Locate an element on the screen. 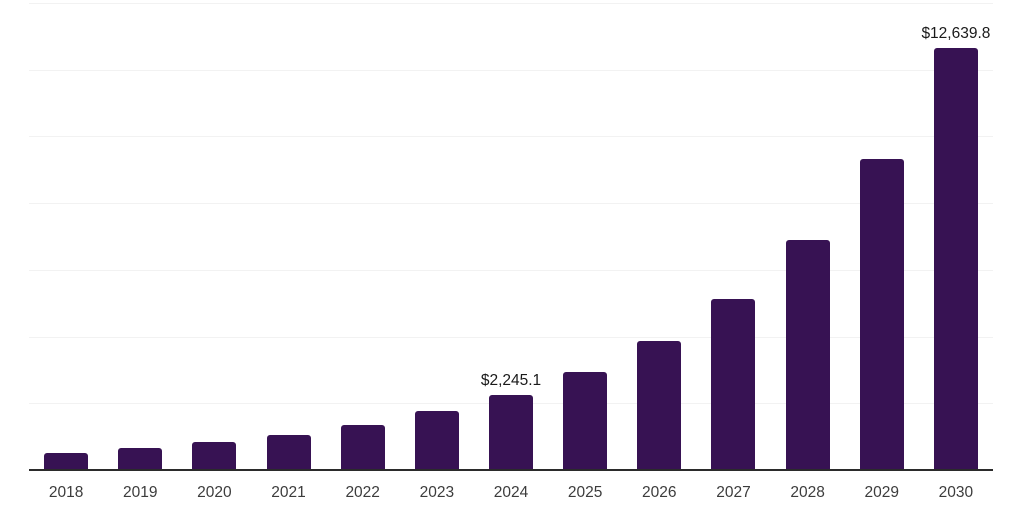 Image resolution: width=1024 pixels, height=512 pixels. bar-2030 is located at coordinates (955, 259).